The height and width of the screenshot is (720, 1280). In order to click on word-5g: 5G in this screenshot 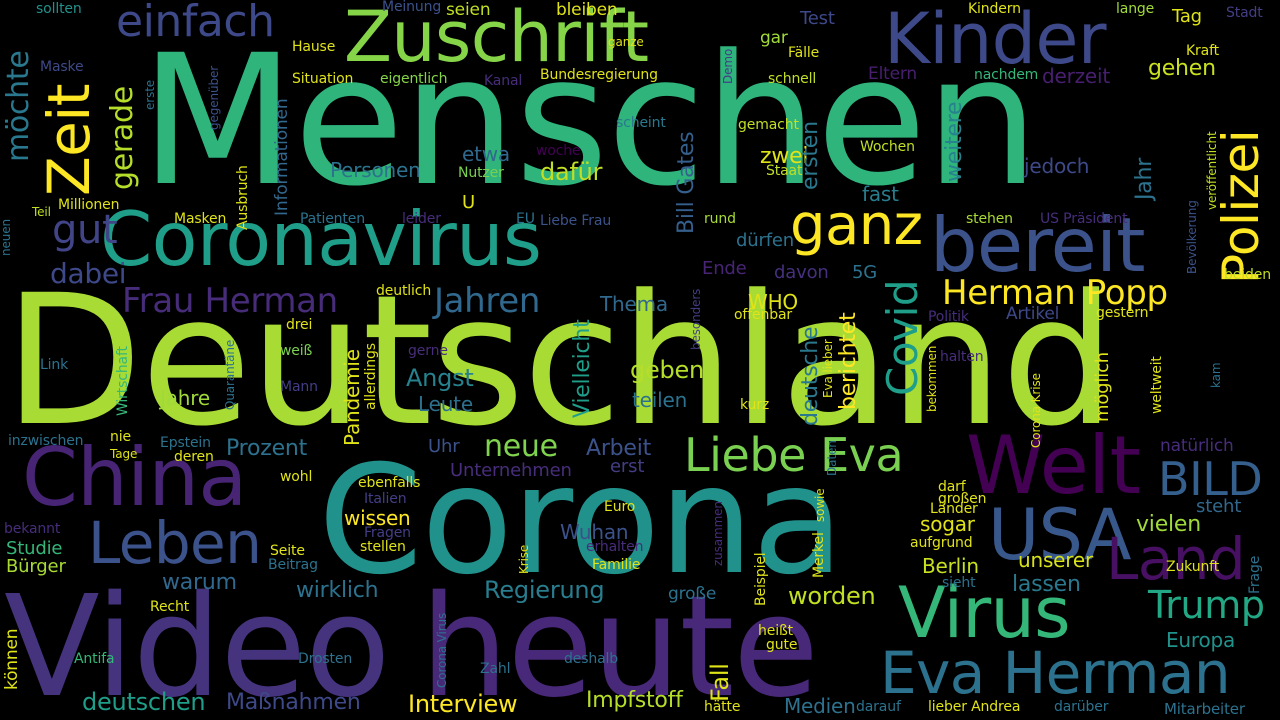, I will do `click(865, 272)`.